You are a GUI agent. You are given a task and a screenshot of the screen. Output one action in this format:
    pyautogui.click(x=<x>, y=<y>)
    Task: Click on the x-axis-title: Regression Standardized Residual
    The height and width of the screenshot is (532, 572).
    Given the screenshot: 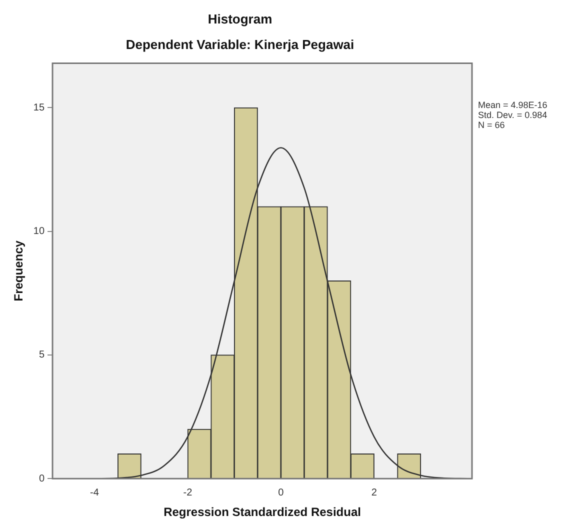 What is the action you would take?
    pyautogui.click(x=262, y=512)
    